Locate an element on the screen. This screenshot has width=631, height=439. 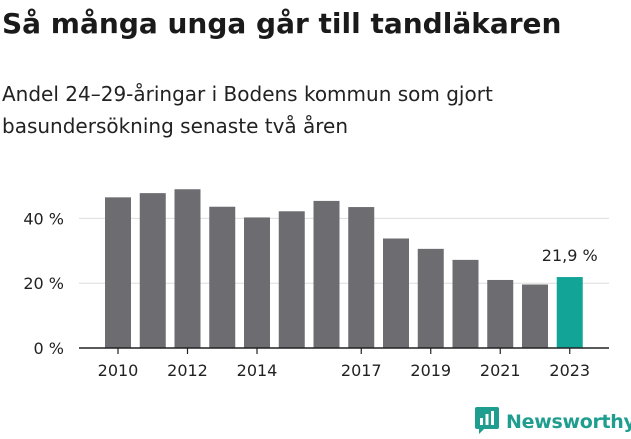
annotations: 21,9 % is located at coordinates (570, 255).